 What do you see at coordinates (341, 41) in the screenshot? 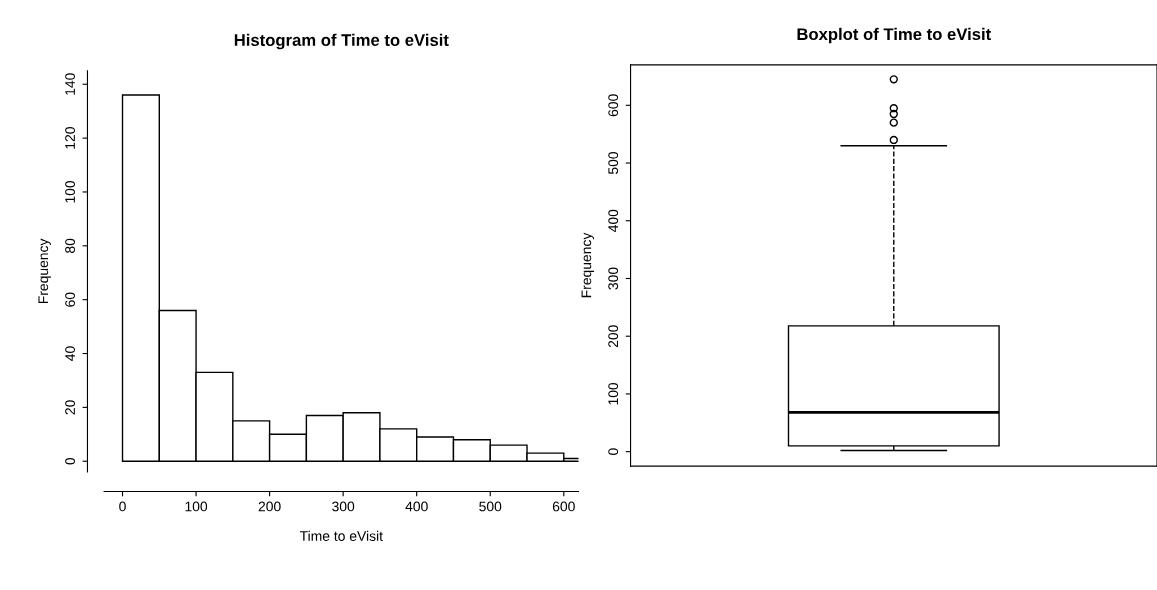
I see `chart-title: Histogram of Time to eVisit` at bounding box center [341, 41].